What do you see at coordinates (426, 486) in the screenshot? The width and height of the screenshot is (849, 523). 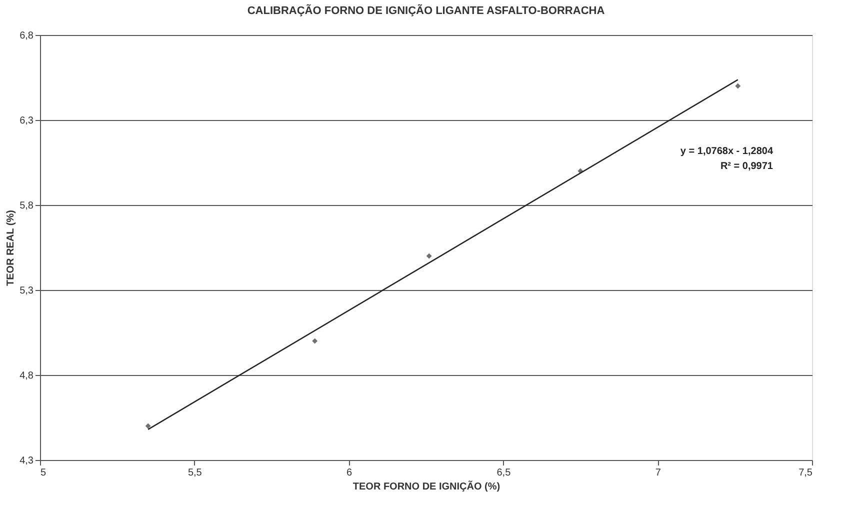 I see `x-axis-title: TEOR FORNO DE IGNIÇÃO (%)` at bounding box center [426, 486].